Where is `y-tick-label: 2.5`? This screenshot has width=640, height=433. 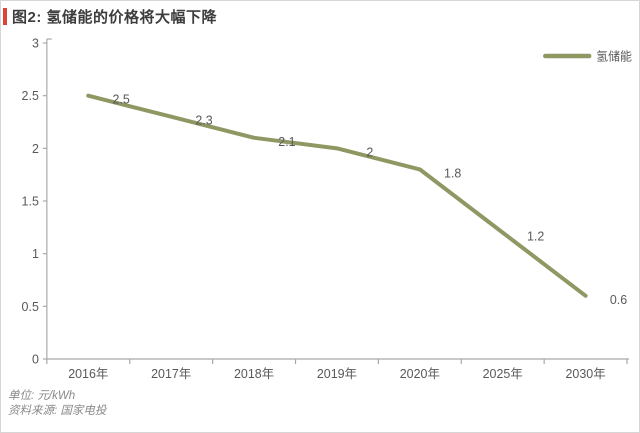
y-tick-label: 2.5 is located at coordinates (30, 96).